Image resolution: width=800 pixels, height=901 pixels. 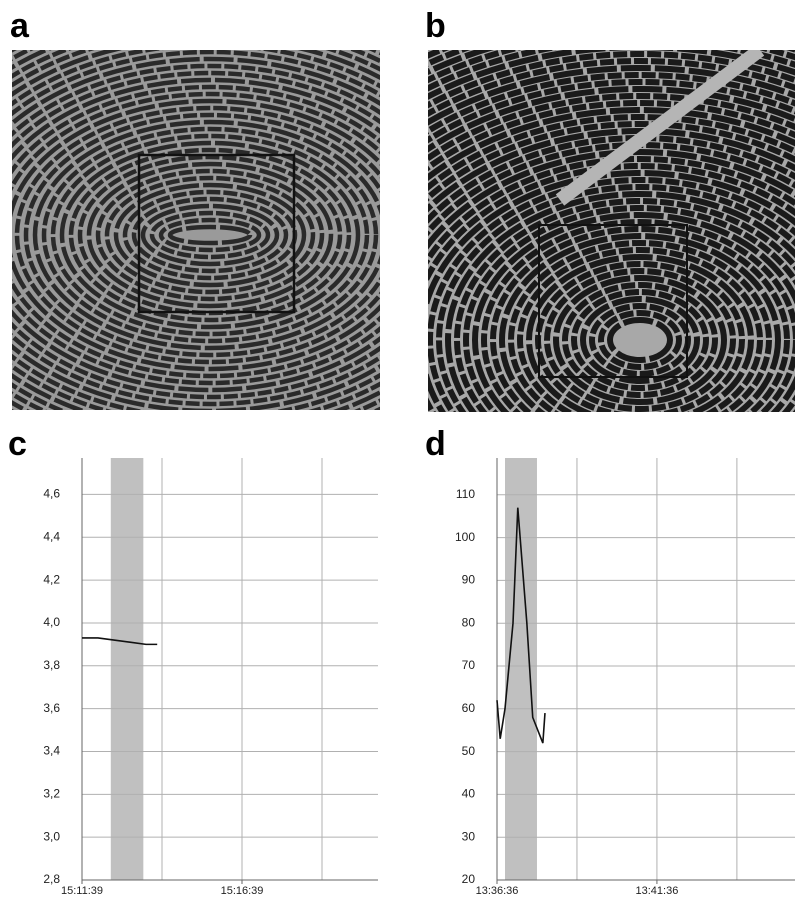 What do you see at coordinates (469, 622) in the screenshot?
I see `y-tick-label: 80` at bounding box center [469, 622].